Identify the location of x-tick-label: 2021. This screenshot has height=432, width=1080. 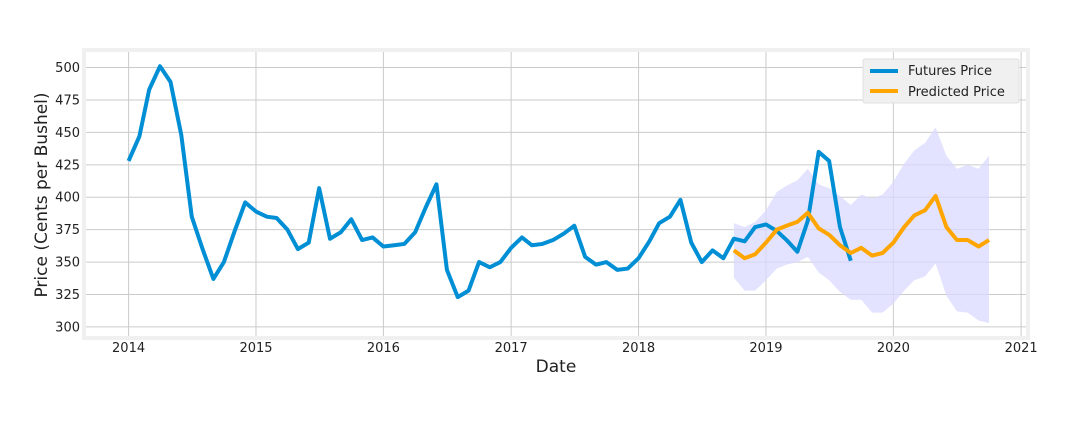
(1021, 348).